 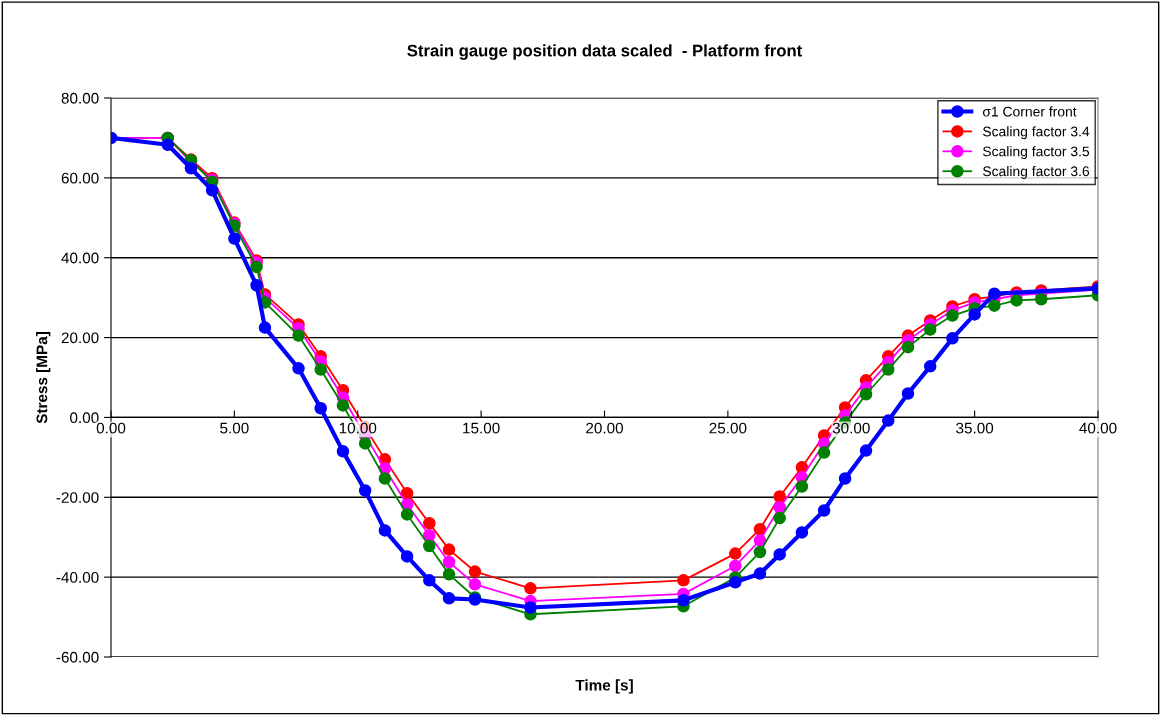 I want to click on x-tick-label: 0.00, so click(x=111, y=428).